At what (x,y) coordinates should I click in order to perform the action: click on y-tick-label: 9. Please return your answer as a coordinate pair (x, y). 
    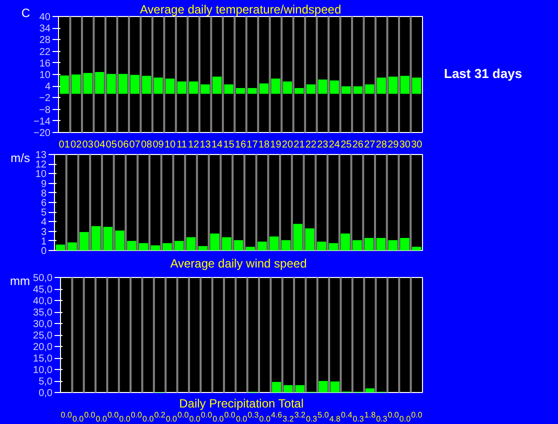
    Looking at the image, I should click on (43, 184).